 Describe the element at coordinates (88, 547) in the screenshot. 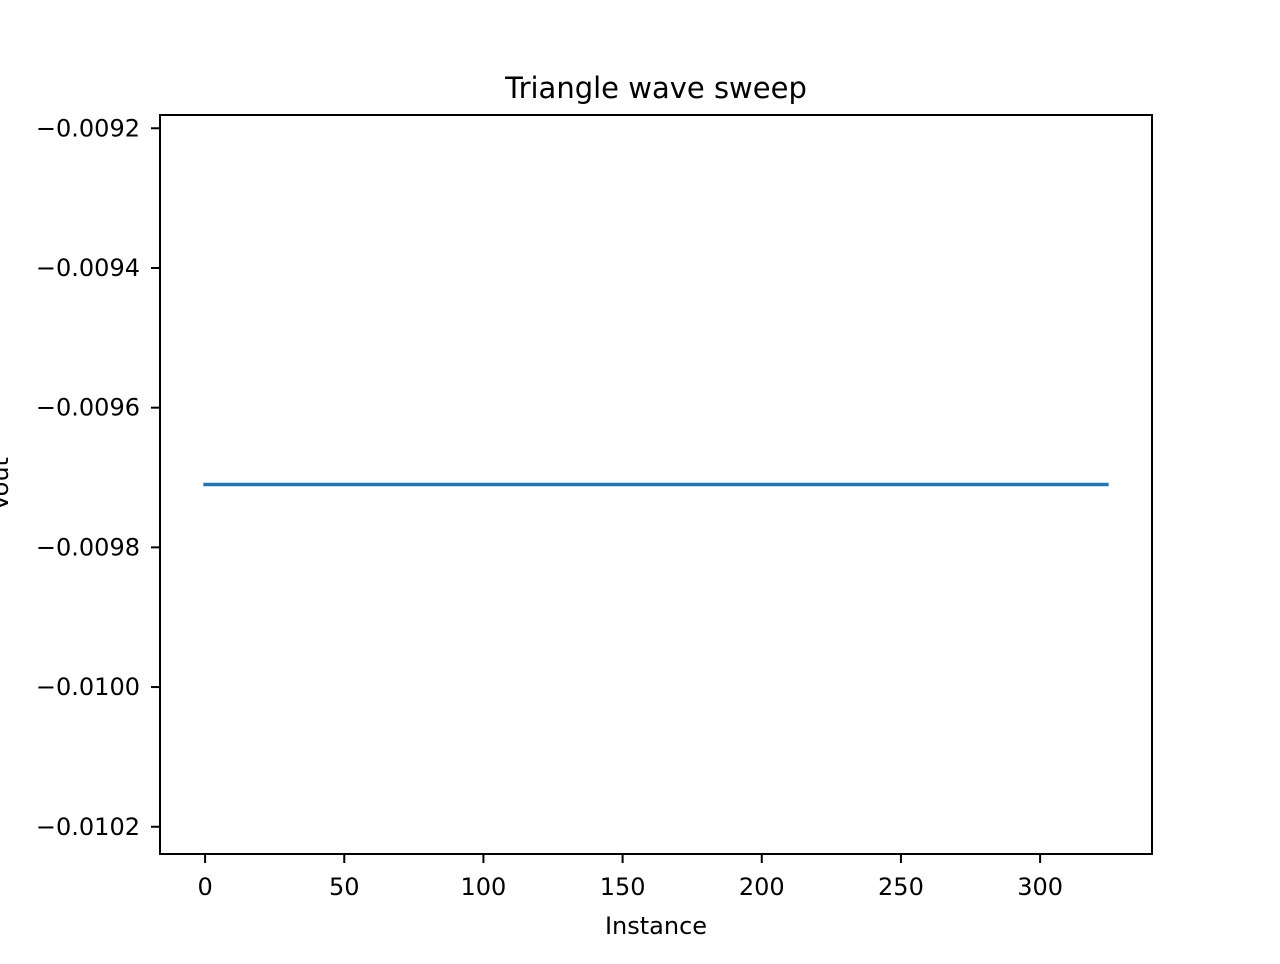

I see `y-tick-label: −0.0098` at that location.